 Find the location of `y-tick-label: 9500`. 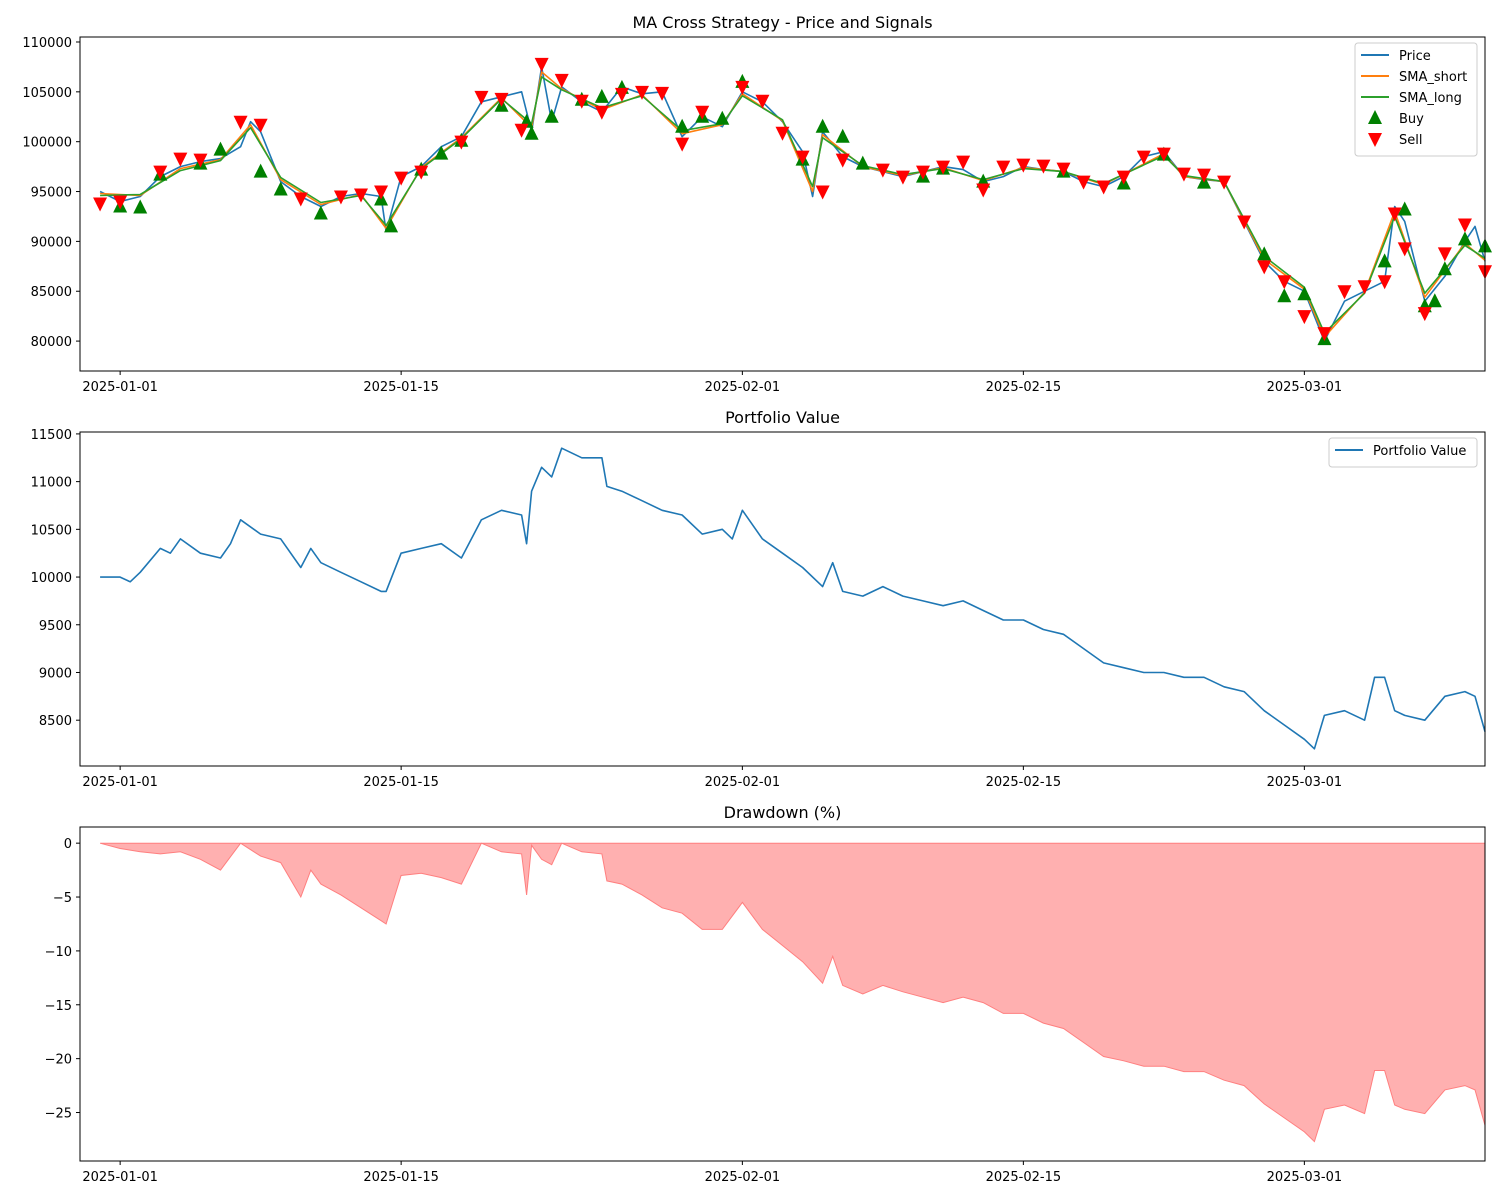

y-tick-label: 9500 is located at coordinates (55, 626).